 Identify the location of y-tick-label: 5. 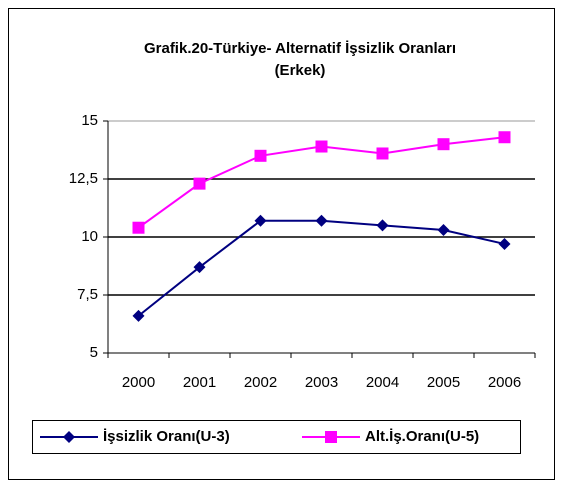
(94, 352).